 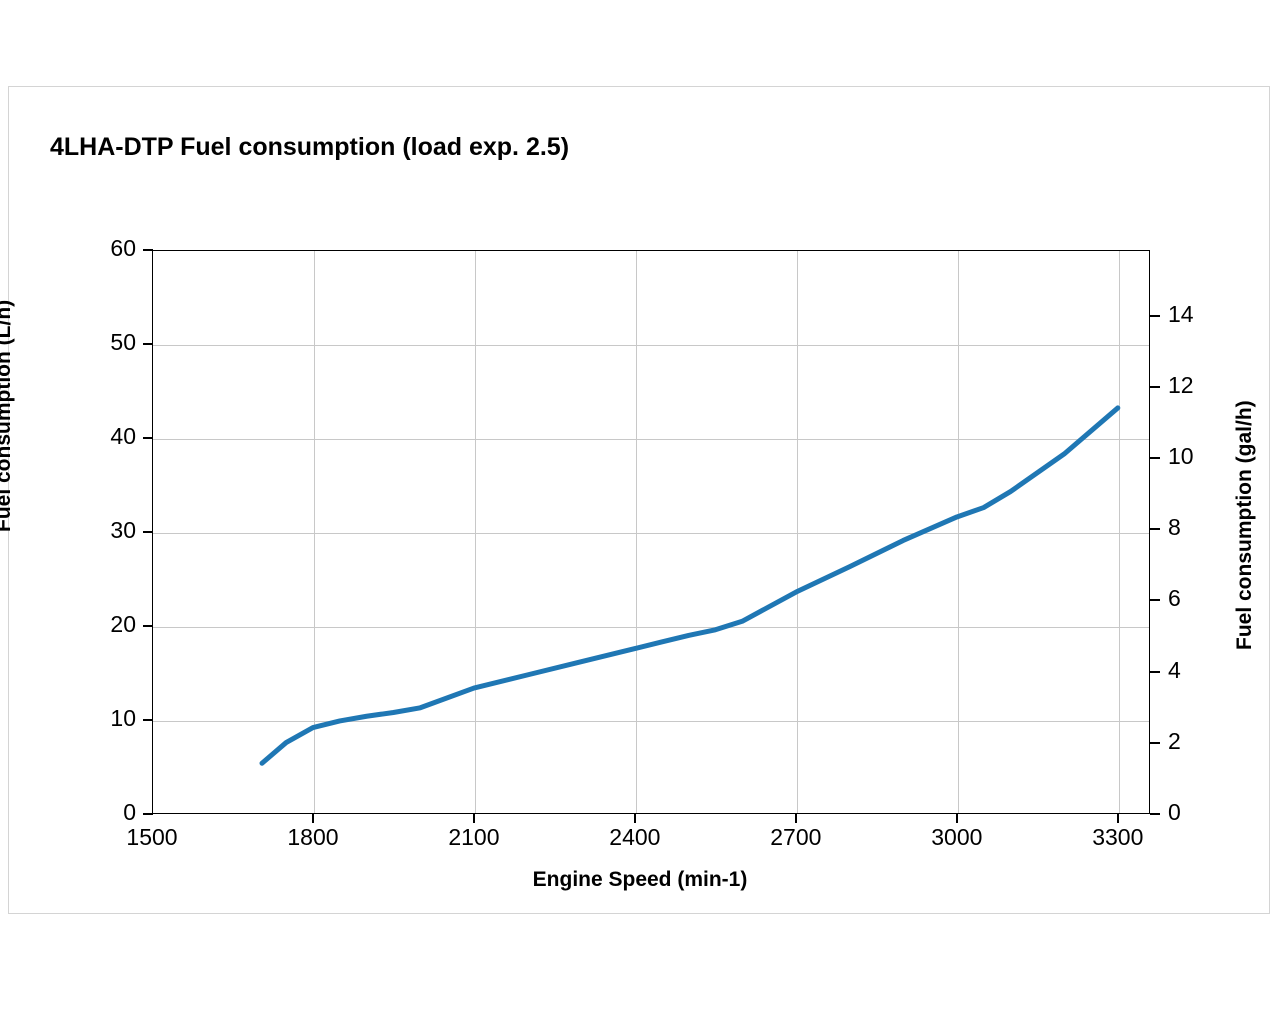 I want to click on x-axis-title: Engine Speed (min-1), so click(x=640, y=879).